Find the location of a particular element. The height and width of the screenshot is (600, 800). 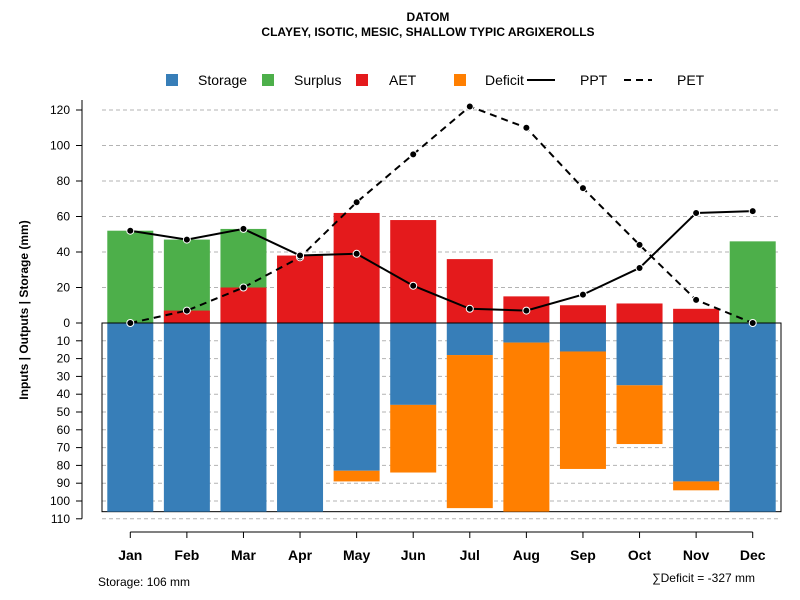

storage-bar-jun is located at coordinates (413, 364).